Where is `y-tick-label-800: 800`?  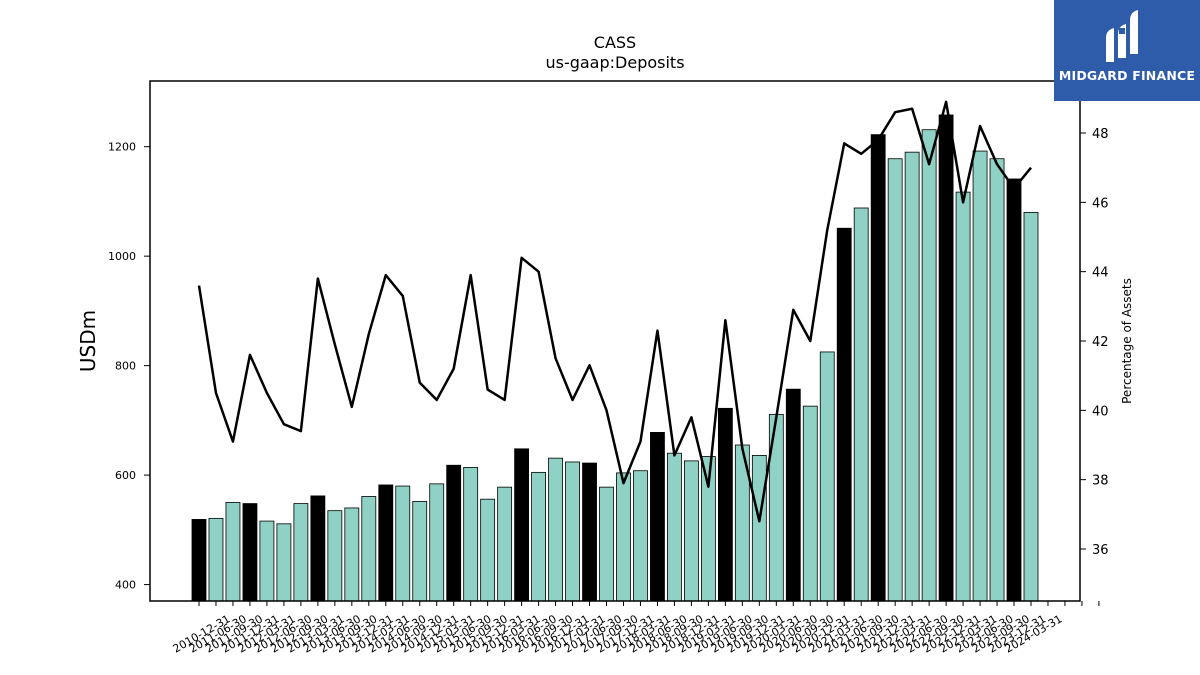 y-tick-label-800: 800 is located at coordinates (125, 366).